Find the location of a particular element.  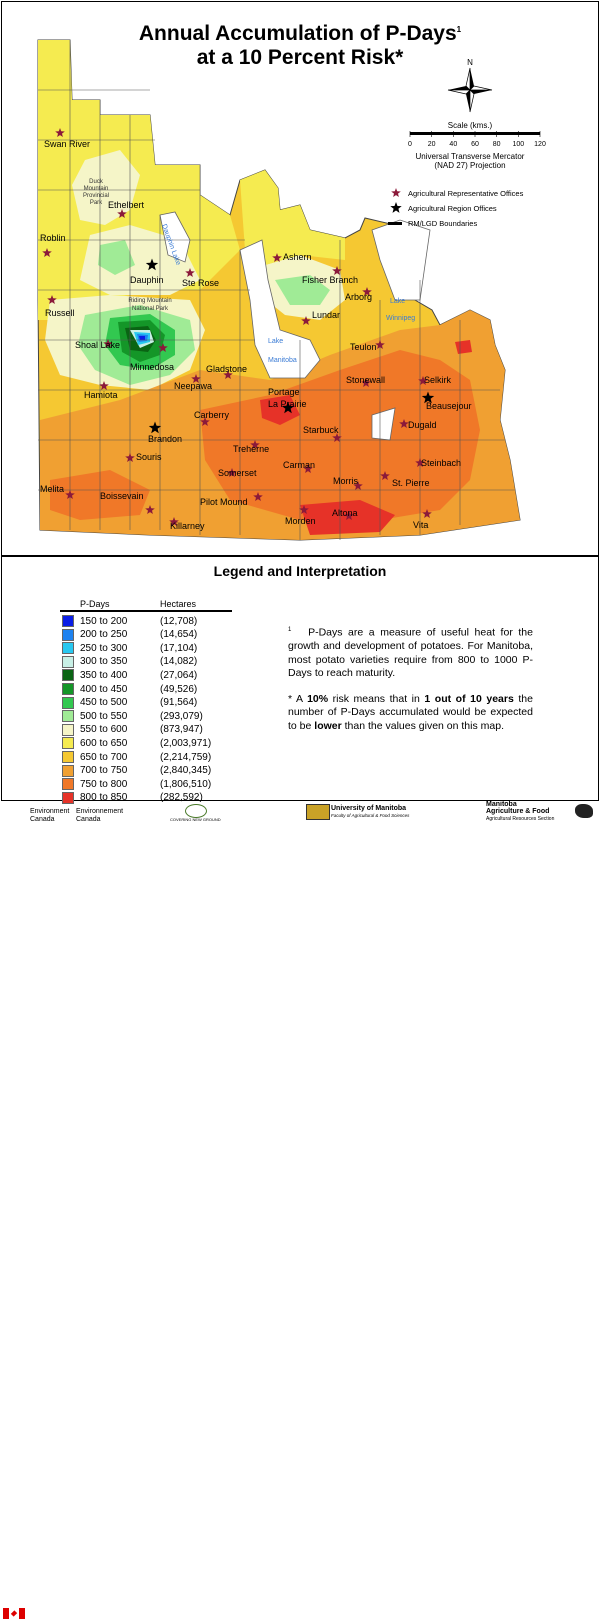

region-office-star-dauphin is located at coordinates (152, 264).